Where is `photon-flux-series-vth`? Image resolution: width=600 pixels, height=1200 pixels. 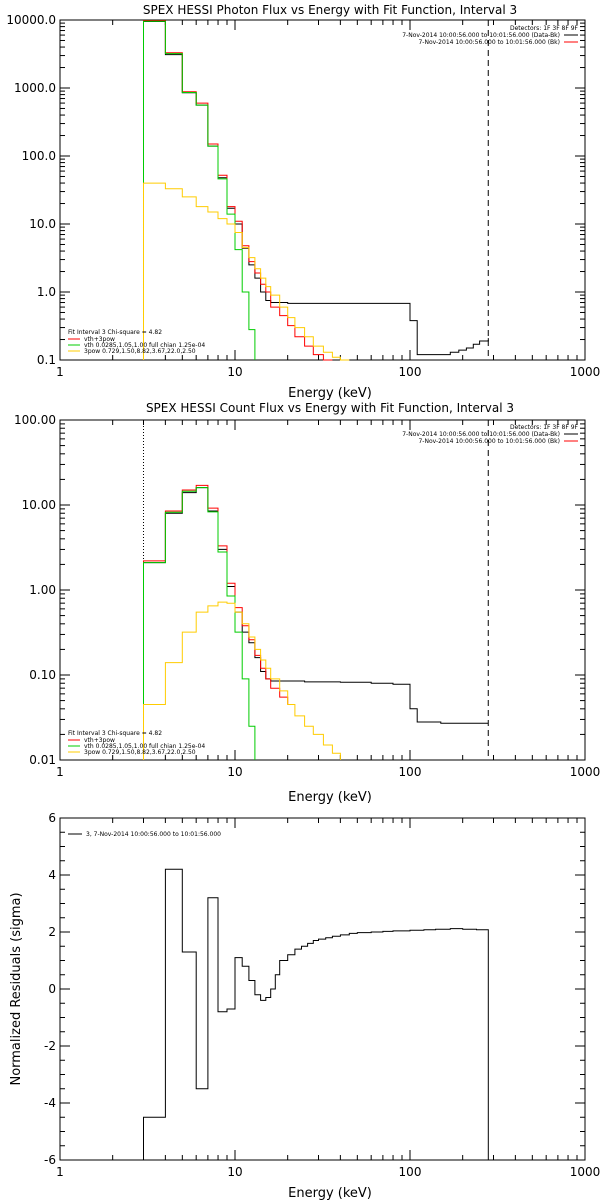 photon-flux-series-vth is located at coordinates (199, 190).